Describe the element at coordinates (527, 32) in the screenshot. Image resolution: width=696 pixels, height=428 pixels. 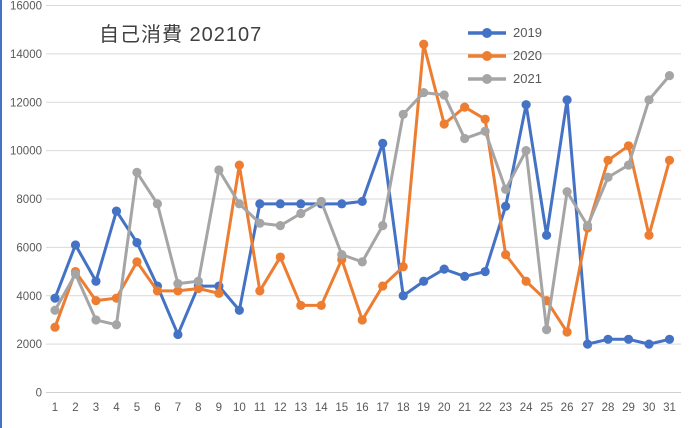
I see `legend-label: 2019` at that location.